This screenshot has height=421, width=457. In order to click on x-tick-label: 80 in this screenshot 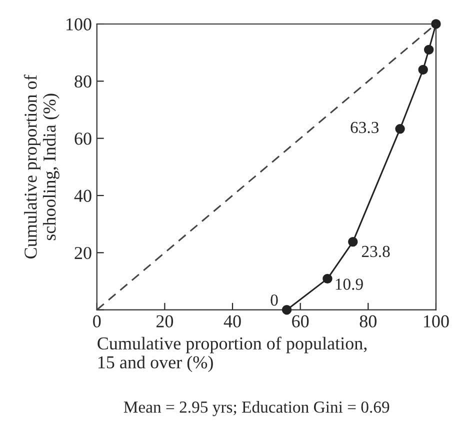, I will do `click(368, 321)`.